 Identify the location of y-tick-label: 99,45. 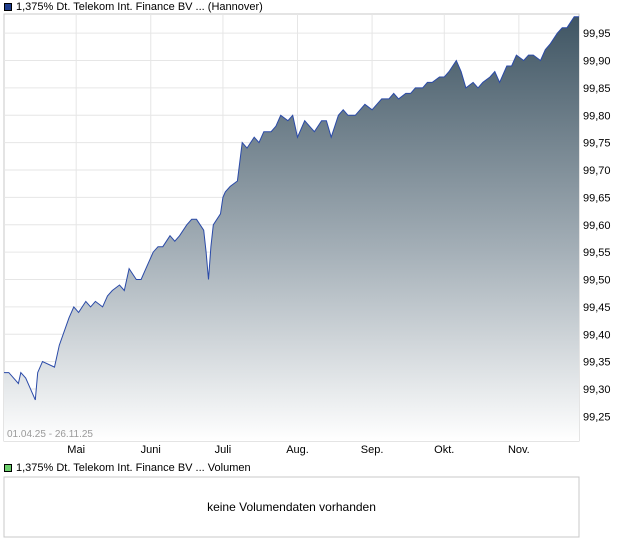
(597, 308).